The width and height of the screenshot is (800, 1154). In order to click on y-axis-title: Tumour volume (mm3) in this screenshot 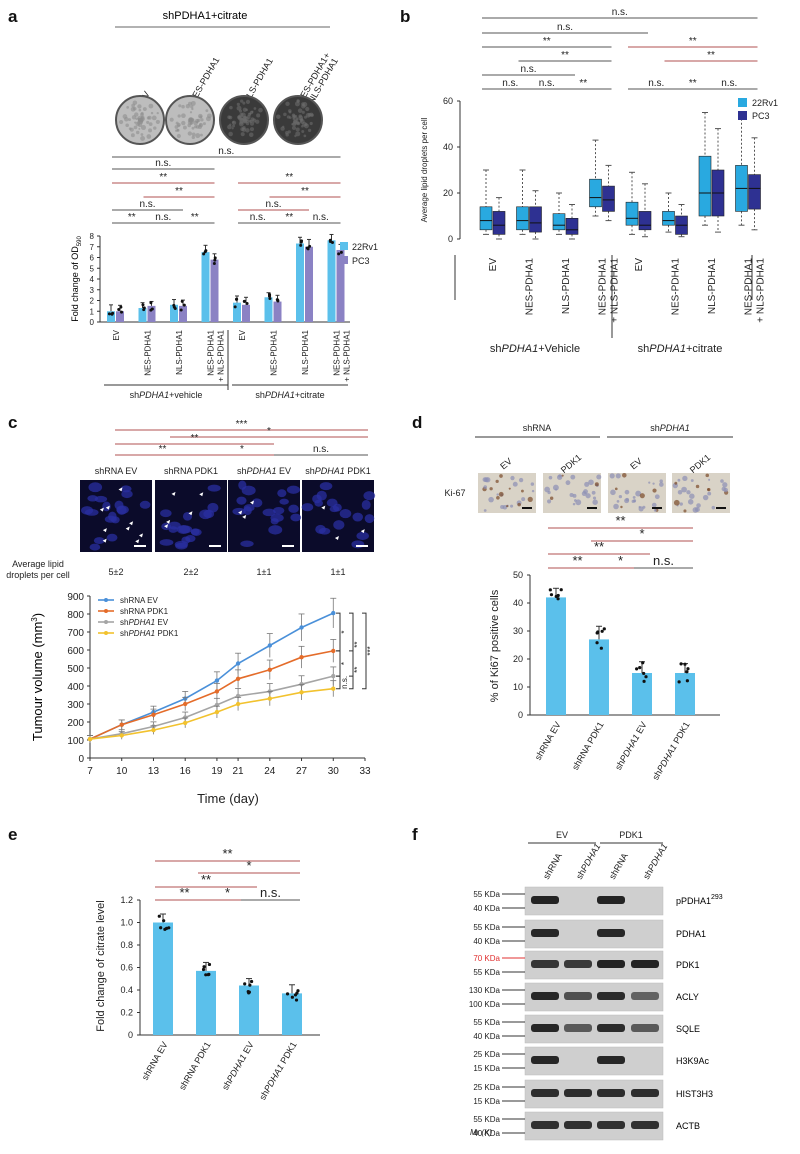, I will do `click(37, 677)`.